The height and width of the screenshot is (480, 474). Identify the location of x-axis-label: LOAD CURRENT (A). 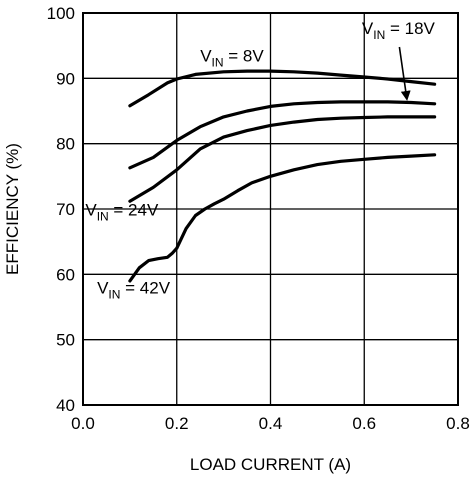
(270, 464).